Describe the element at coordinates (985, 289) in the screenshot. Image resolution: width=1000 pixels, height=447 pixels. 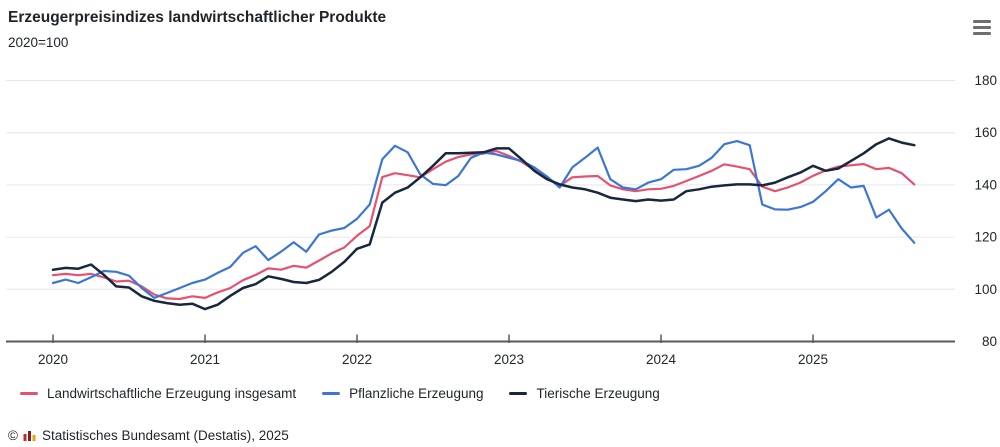
I see `y-tick-label: 100` at that location.